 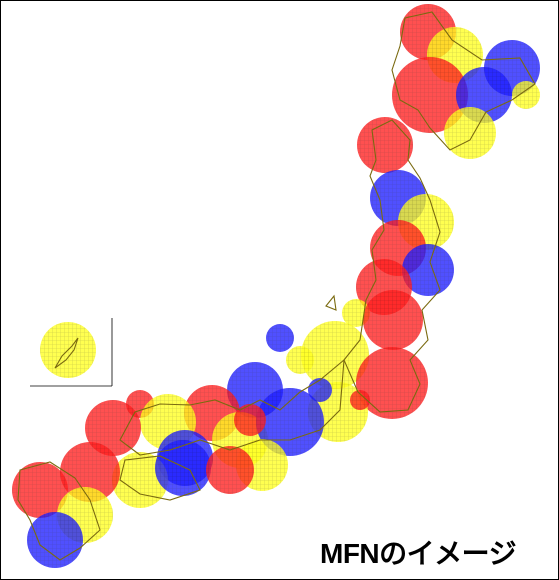 What do you see at coordinates (232, 407) in the screenshot?
I see `honshu-west-coast` at bounding box center [232, 407].